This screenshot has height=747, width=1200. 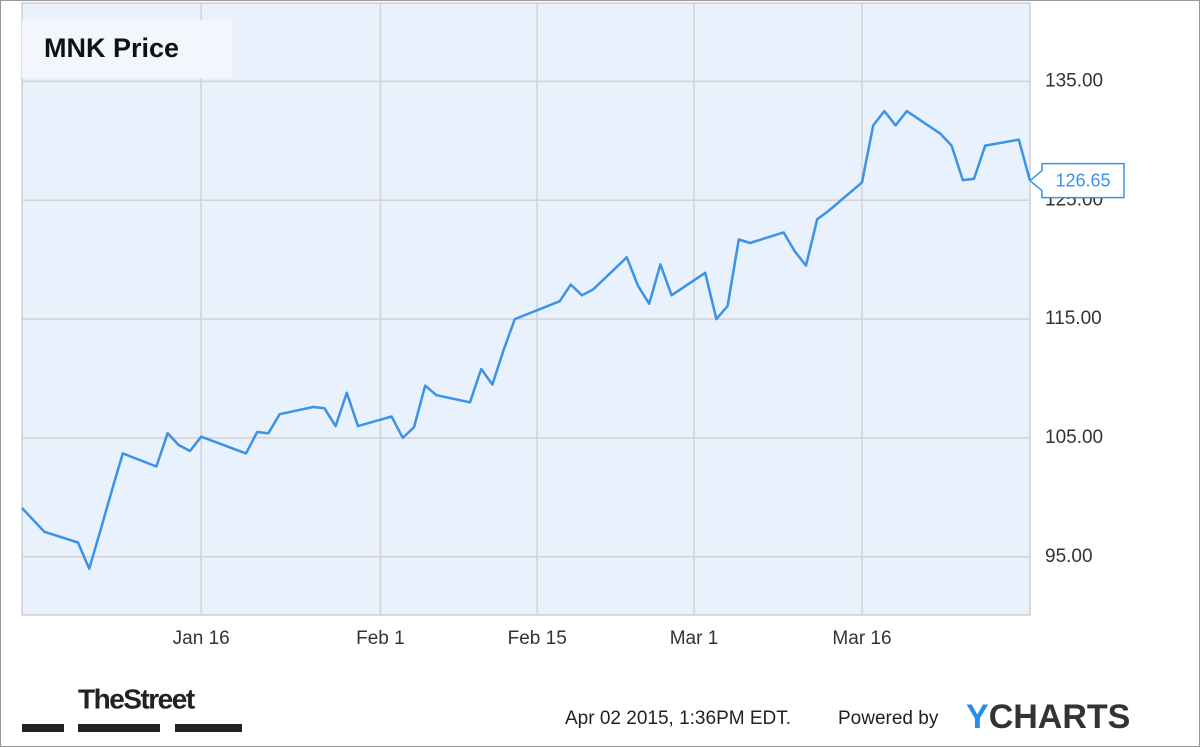 What do you see at coordinates (694, 638) in the screenshot?
I see `x-tick-label: Mar 1` at bounding box center [694, 638].